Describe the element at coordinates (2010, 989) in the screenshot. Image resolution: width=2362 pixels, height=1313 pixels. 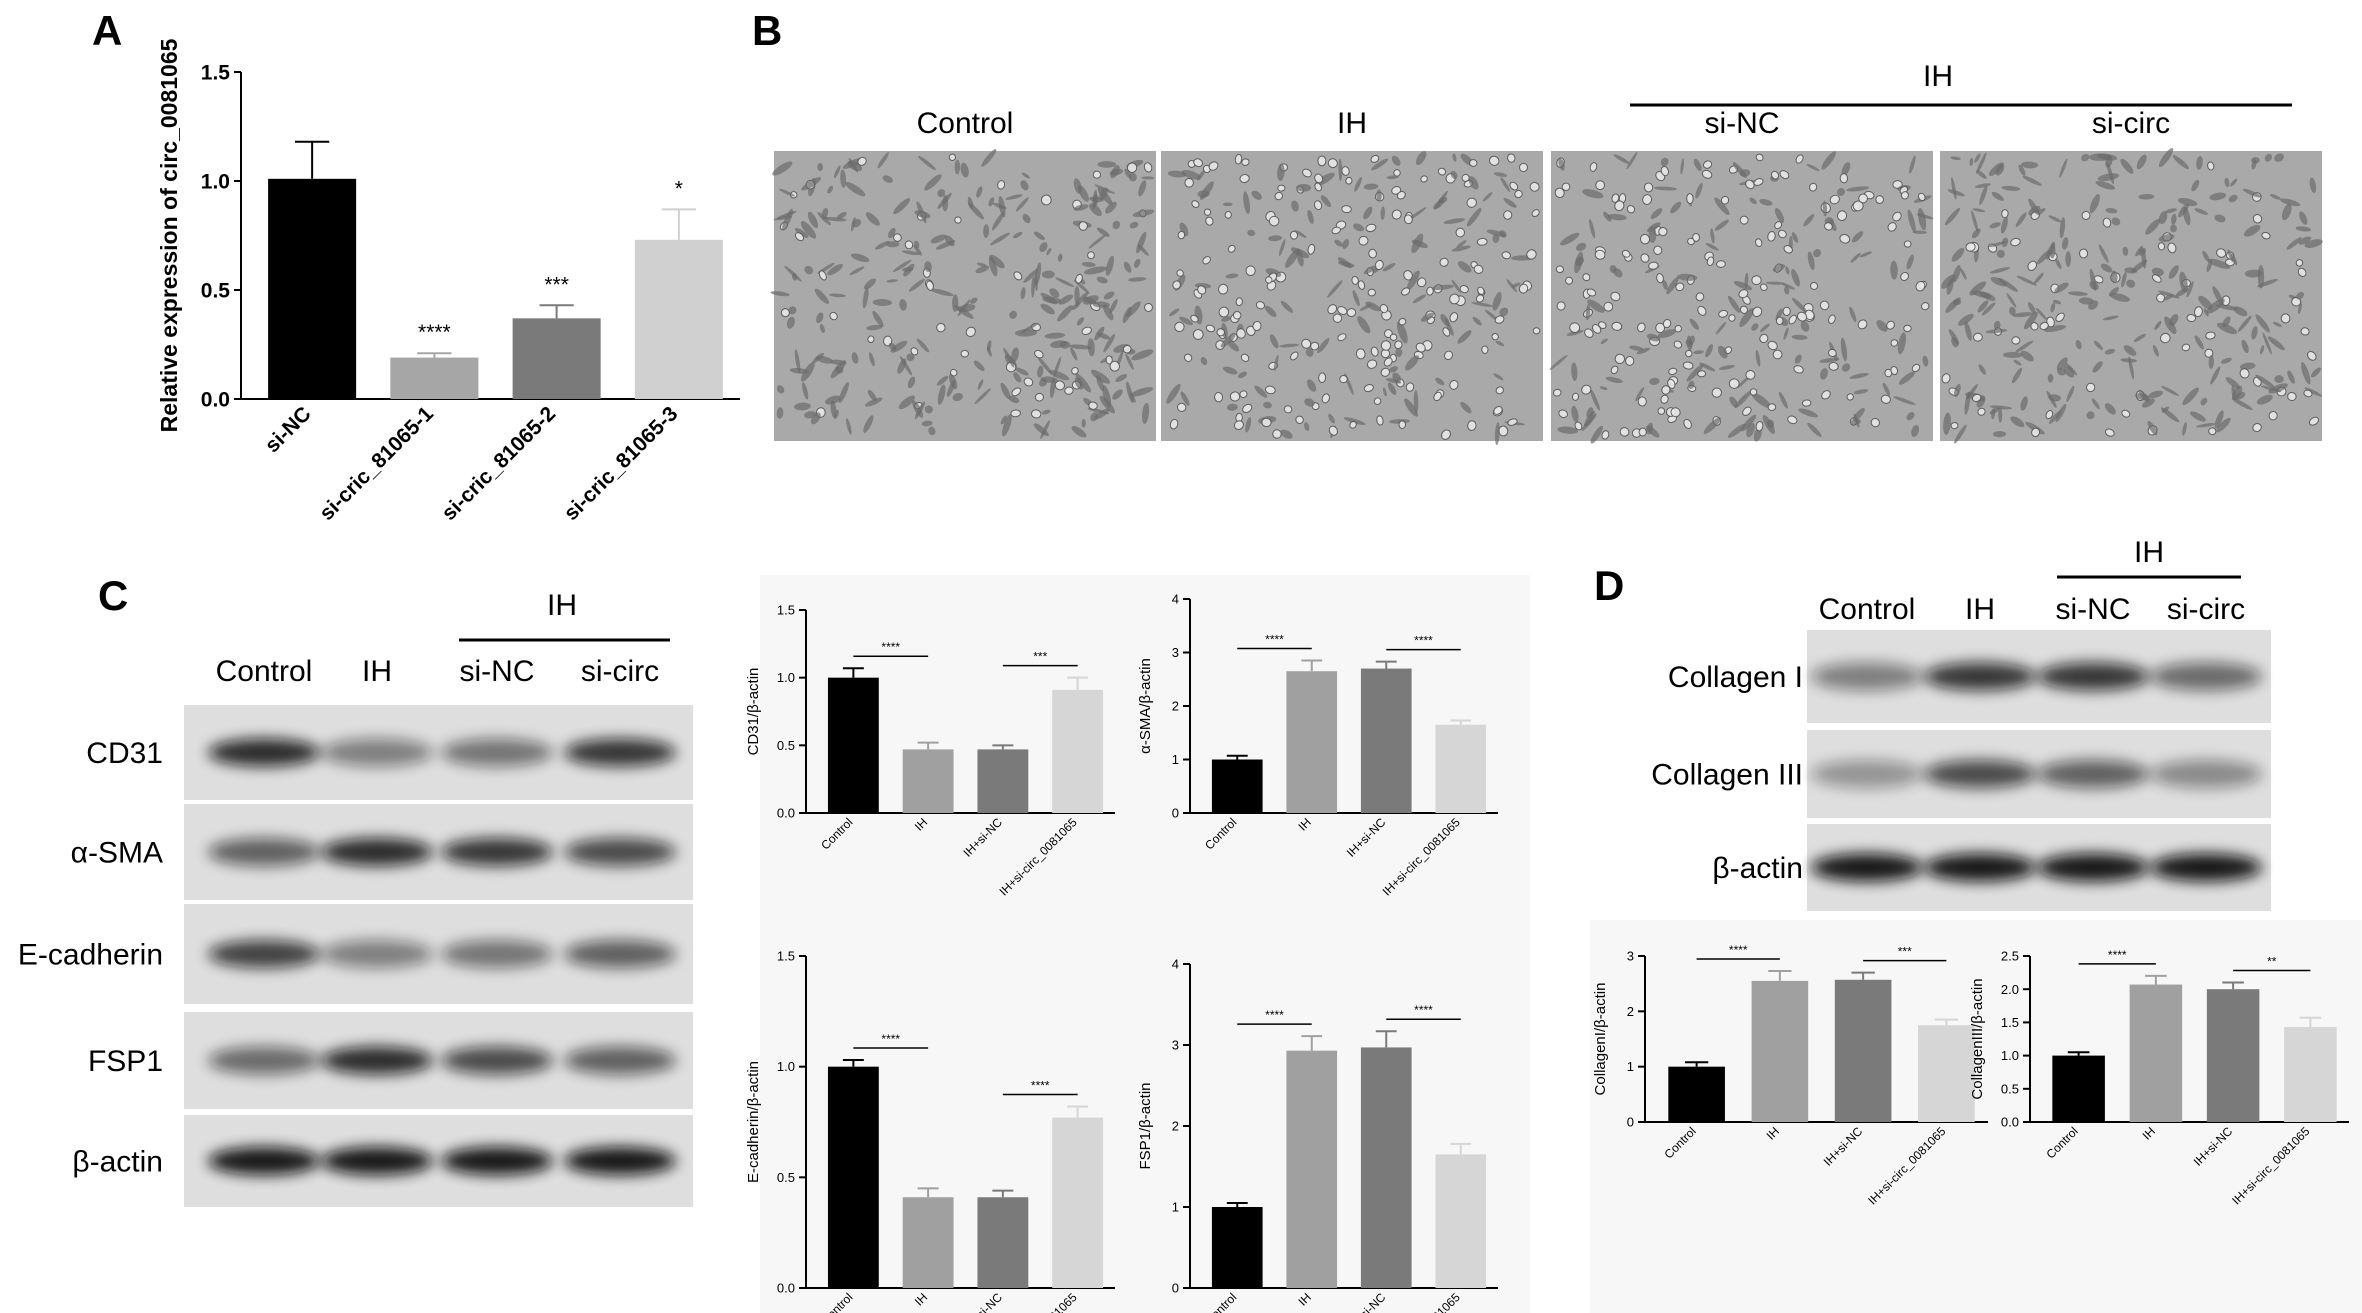
I see `y-tick-label: 2.0` at that location.